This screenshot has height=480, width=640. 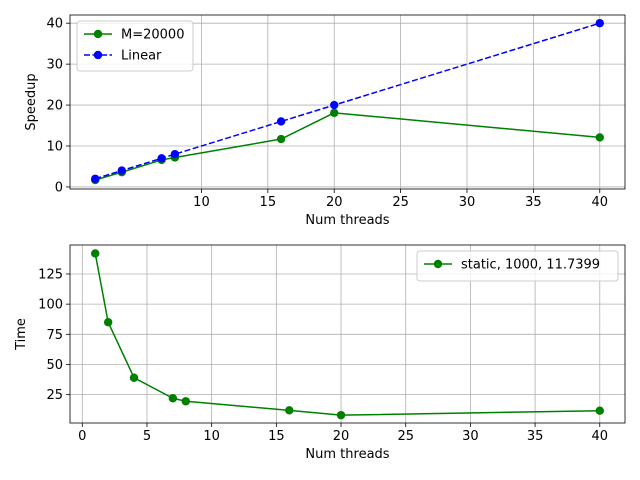 What do you see at coordinates (54, 335) in the screenshot?
I see `y-tick-label: 75` at bounding box center [54, 335].